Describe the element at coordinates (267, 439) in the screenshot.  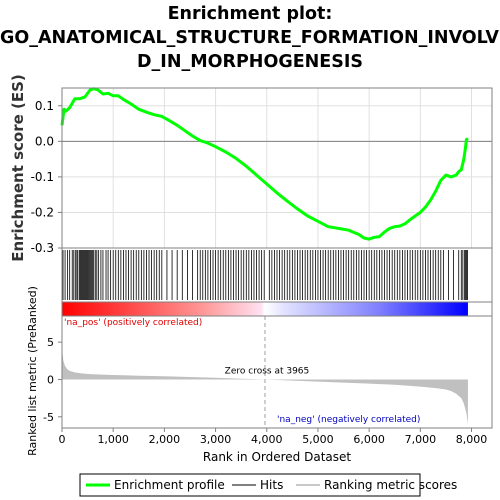
I see `x-tick-label: 4,000` at that location.